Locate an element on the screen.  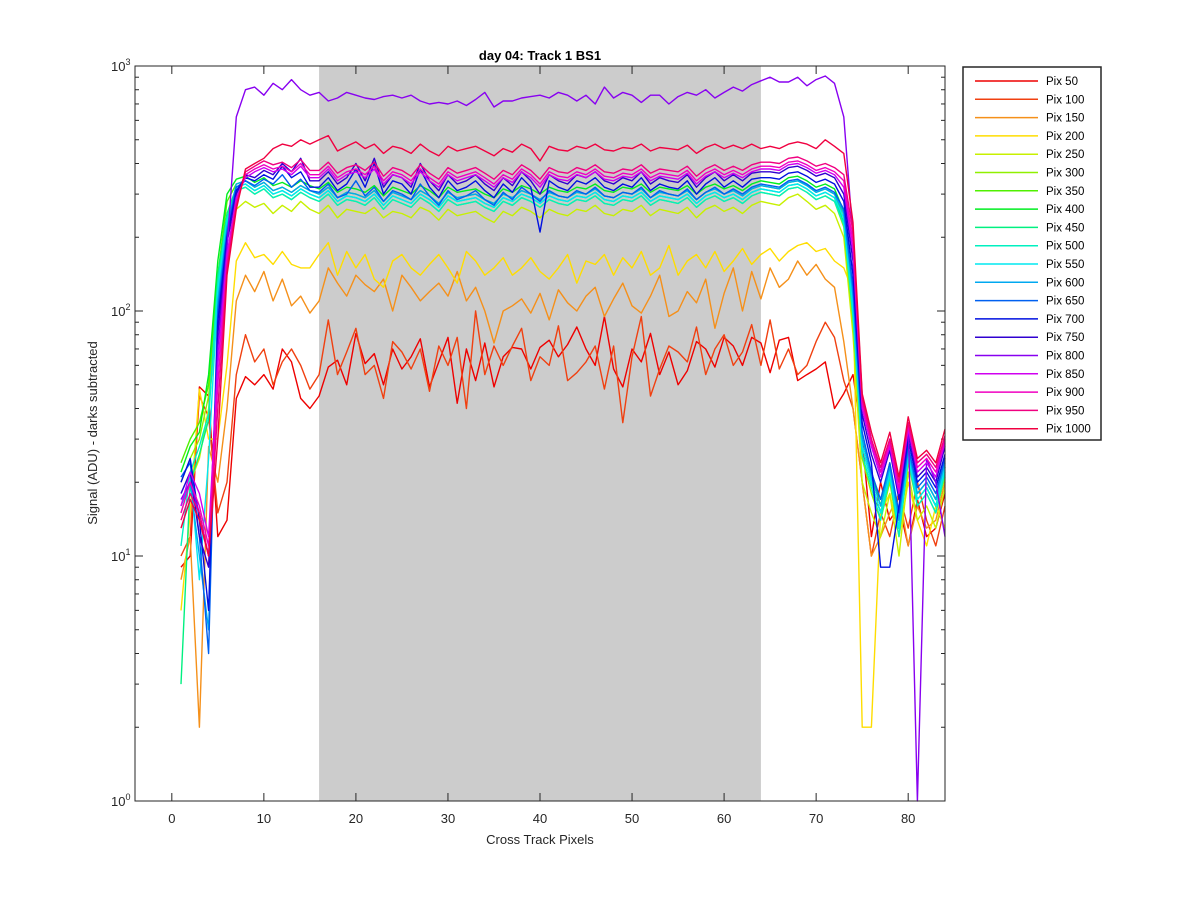
x-tick-labels: 0 10 20 30 40 50 60 70 80 is located at coordinates (541, 818).